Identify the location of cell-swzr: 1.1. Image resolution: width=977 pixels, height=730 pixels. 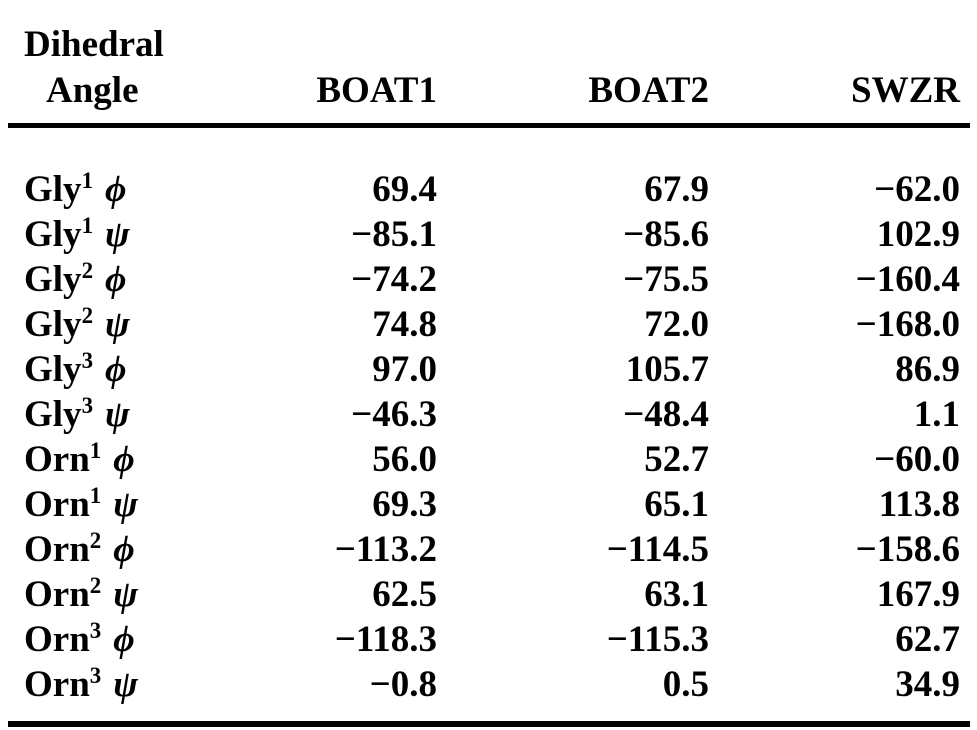
(936, 414).